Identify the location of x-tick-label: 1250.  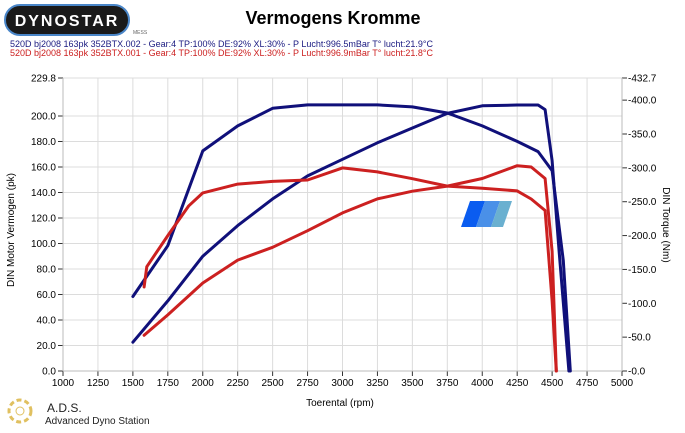
(98, 383).